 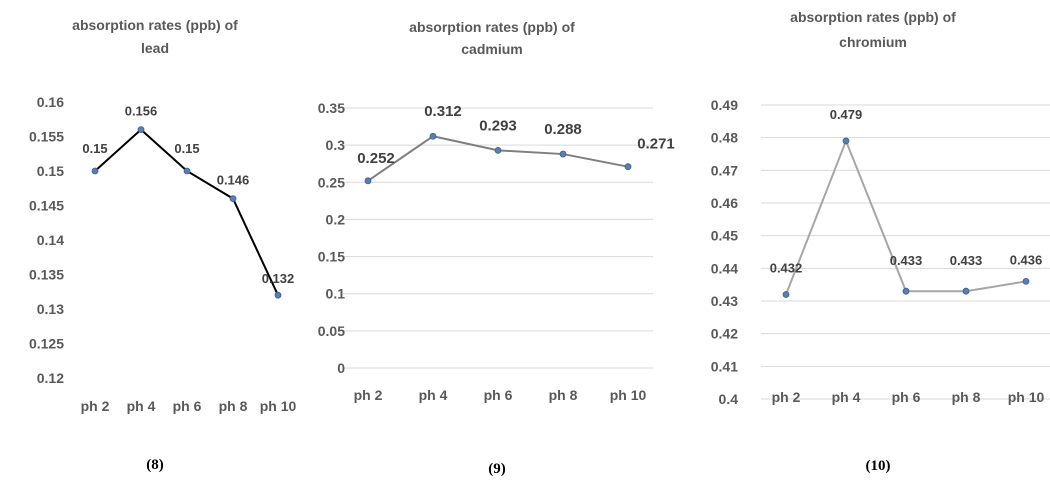 What do you see at coordinates (50, 102) in the screenshot?
I see `y-tick-label: 0.16` at bounding box center [50, 102].